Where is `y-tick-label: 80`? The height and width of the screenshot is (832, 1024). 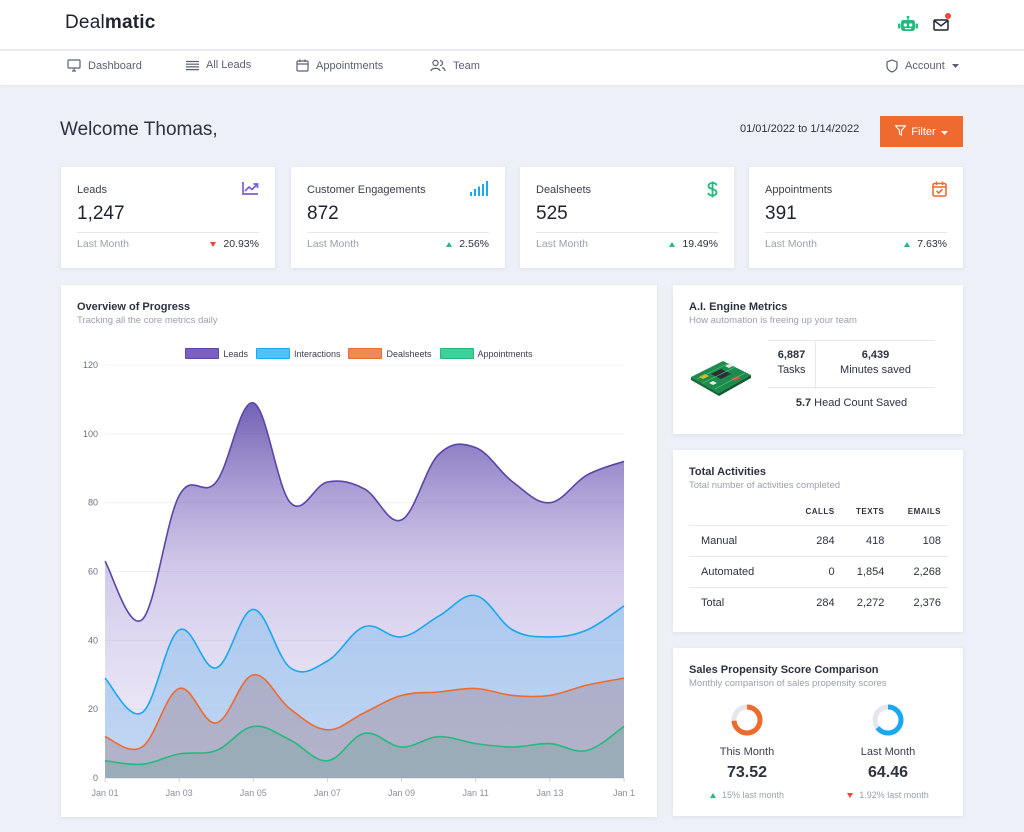
y-tick-label: 80 is located at coordinates (93, 503).